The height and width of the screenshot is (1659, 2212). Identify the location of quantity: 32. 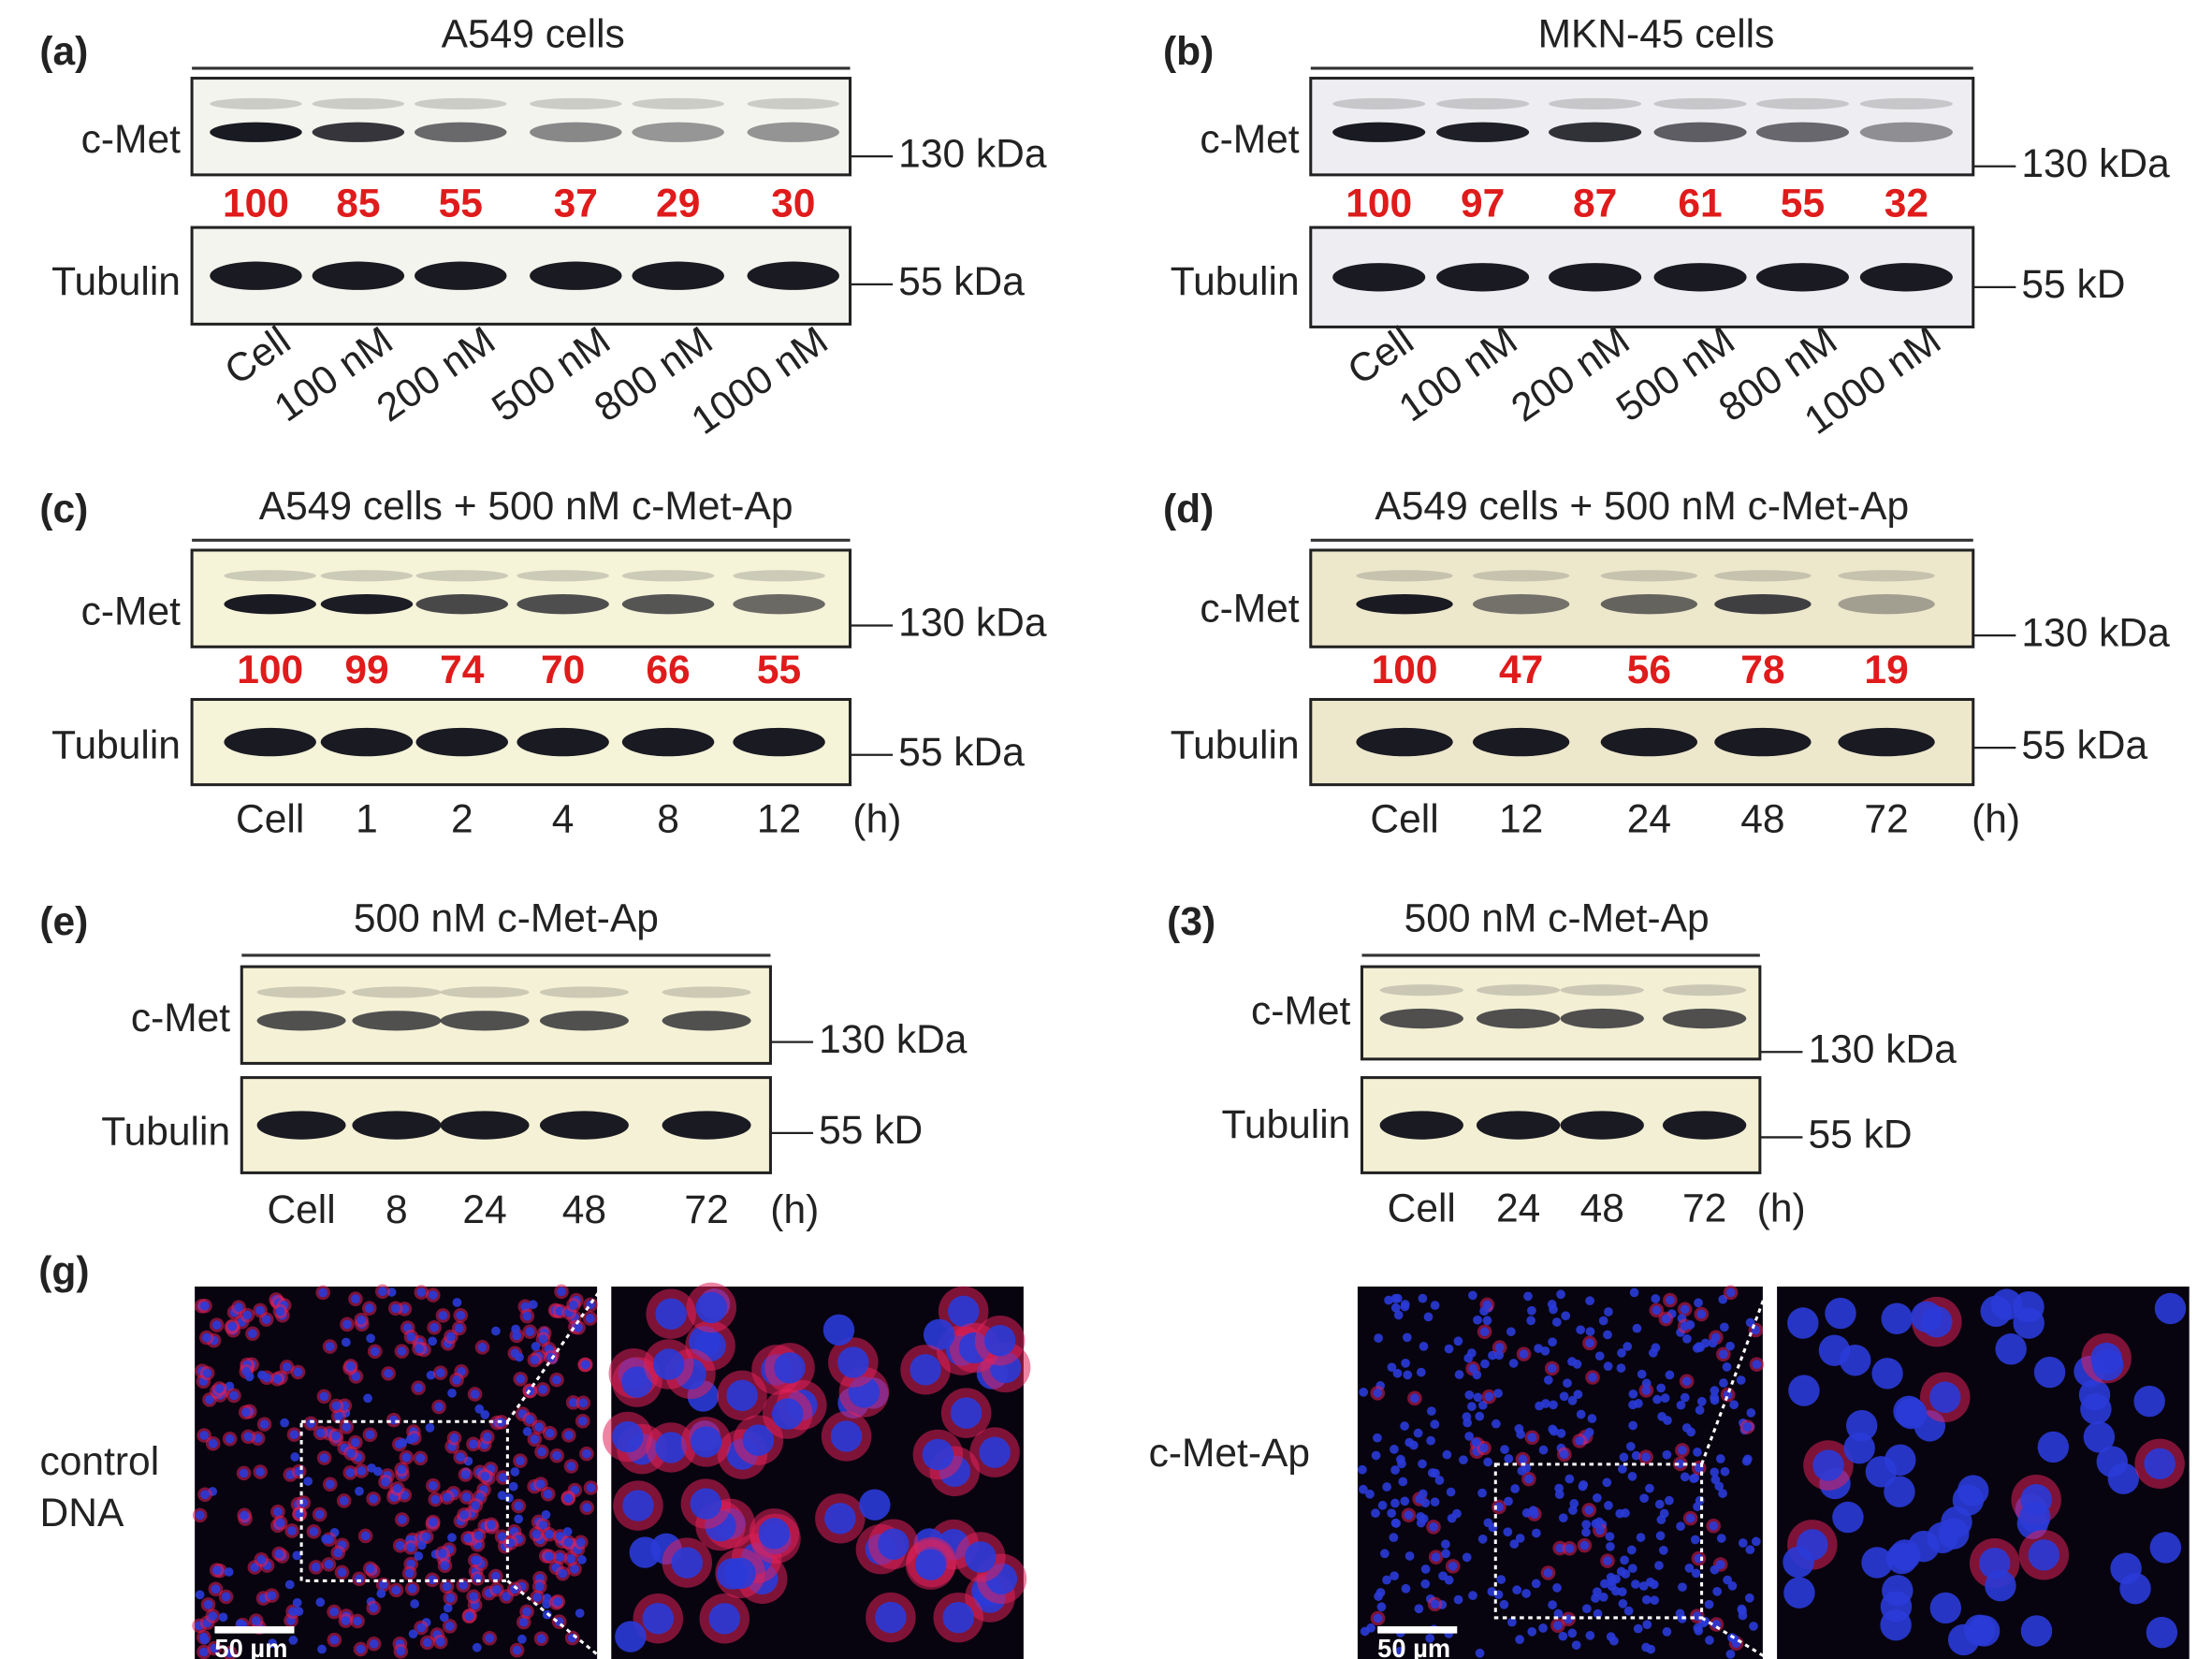
(1906, 204).